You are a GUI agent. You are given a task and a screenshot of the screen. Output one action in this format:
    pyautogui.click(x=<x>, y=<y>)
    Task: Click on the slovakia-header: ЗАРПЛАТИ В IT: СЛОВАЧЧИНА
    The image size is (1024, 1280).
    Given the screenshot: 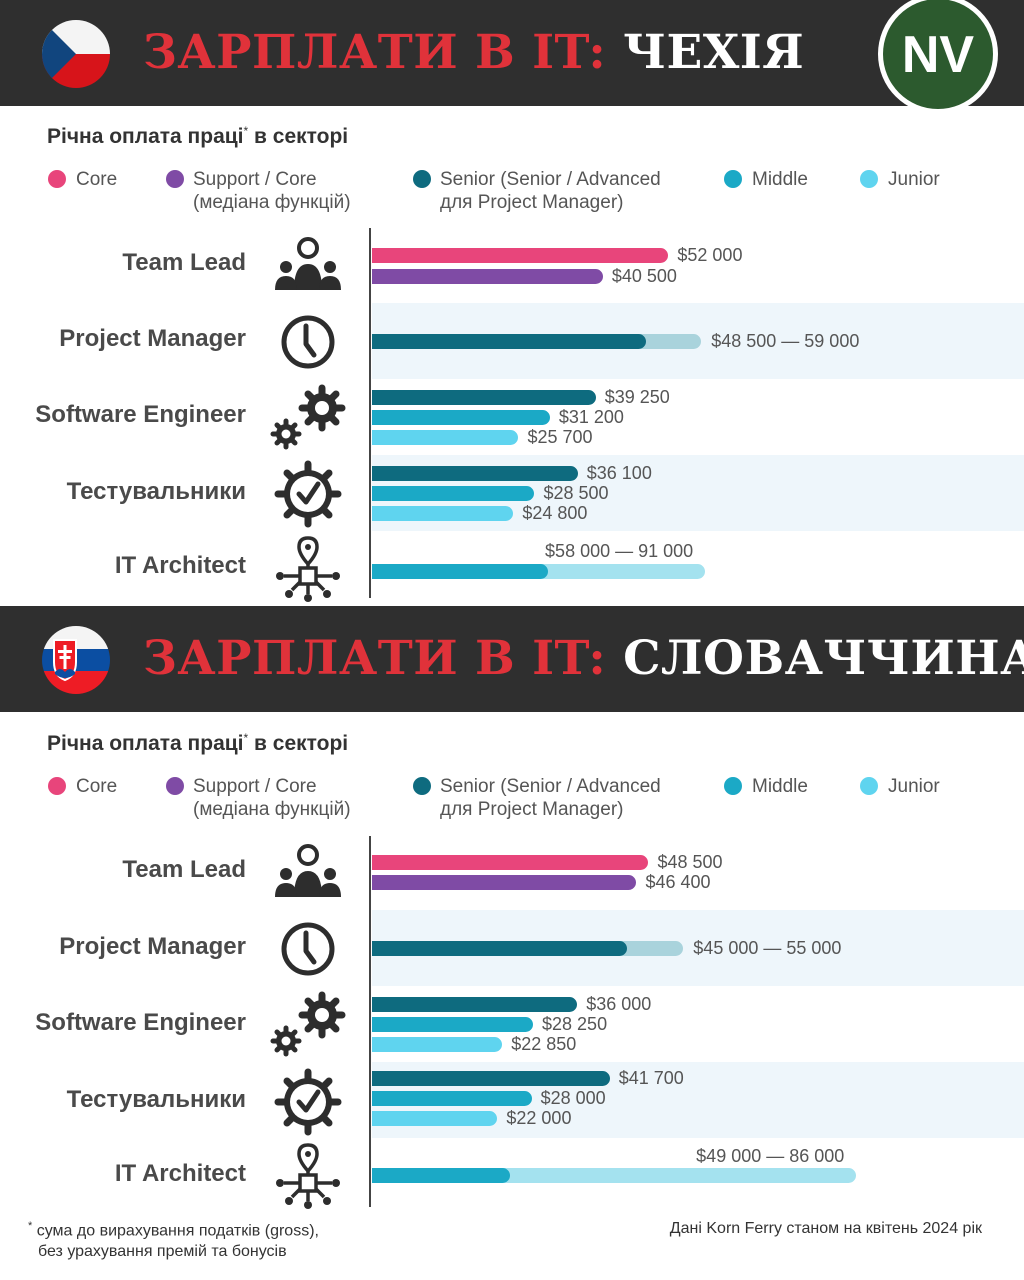 What is the action you would take?
    pyautogui.click(x=512, y=659)
    